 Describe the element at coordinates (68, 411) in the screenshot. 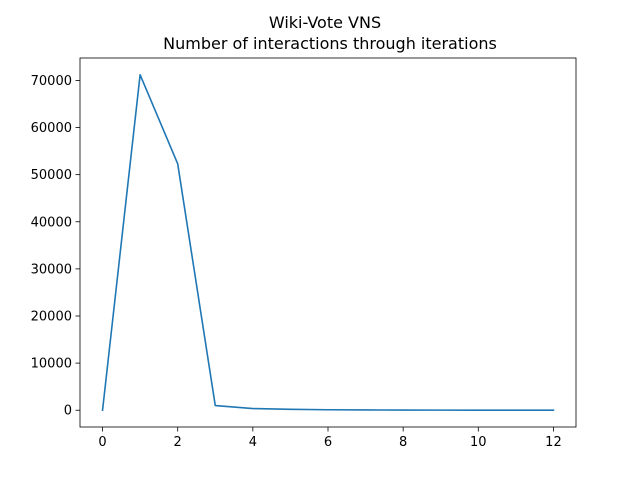

I see `y-tick-label: 0` at that location.